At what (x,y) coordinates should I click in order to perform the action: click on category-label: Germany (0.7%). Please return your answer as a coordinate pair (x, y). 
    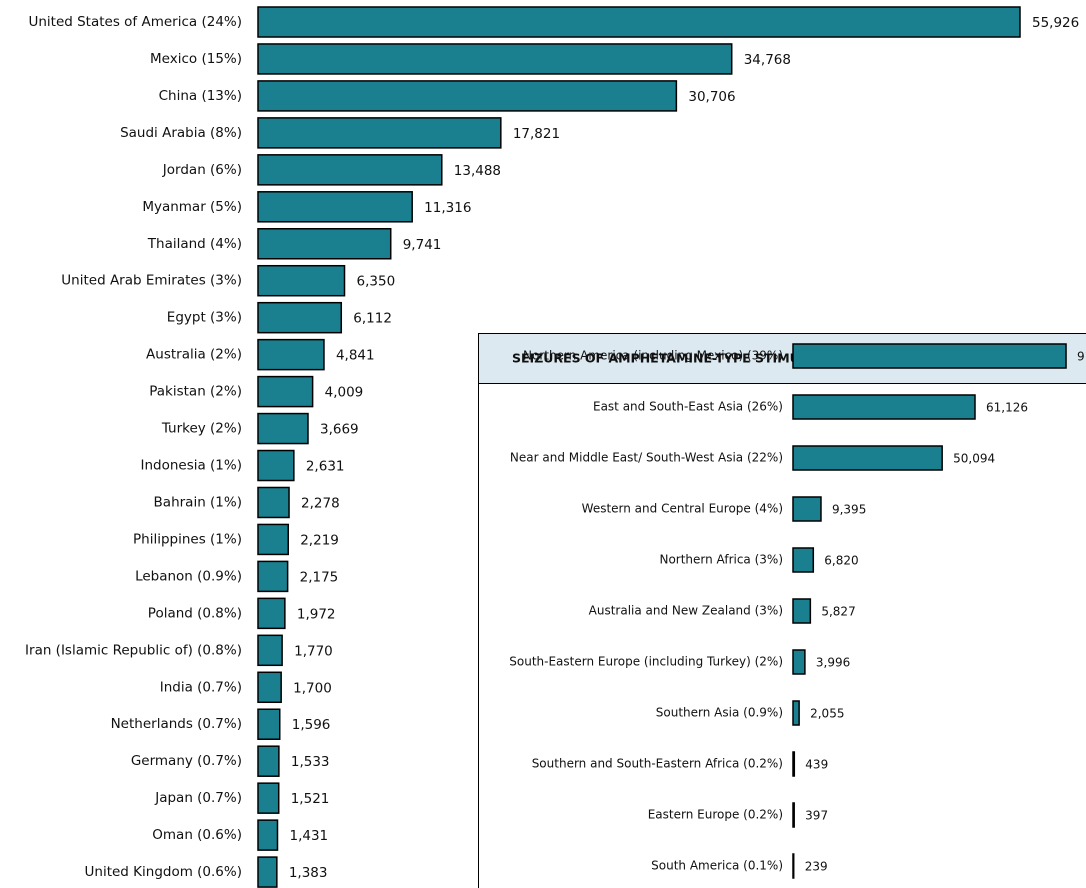
    Looking at the image, I should click on (186, 761).